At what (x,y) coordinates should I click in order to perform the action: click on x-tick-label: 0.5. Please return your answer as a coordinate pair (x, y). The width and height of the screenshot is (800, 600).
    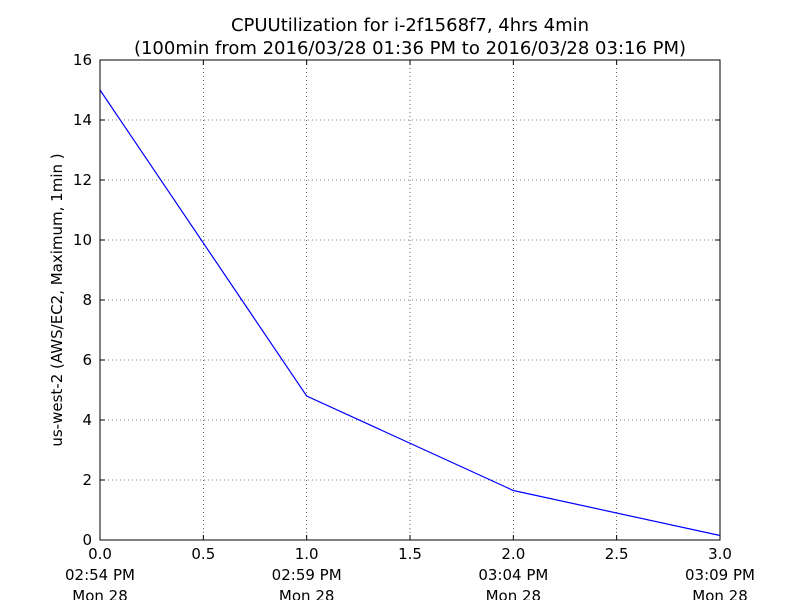
    Looking at the image, I should click on (203, 554).